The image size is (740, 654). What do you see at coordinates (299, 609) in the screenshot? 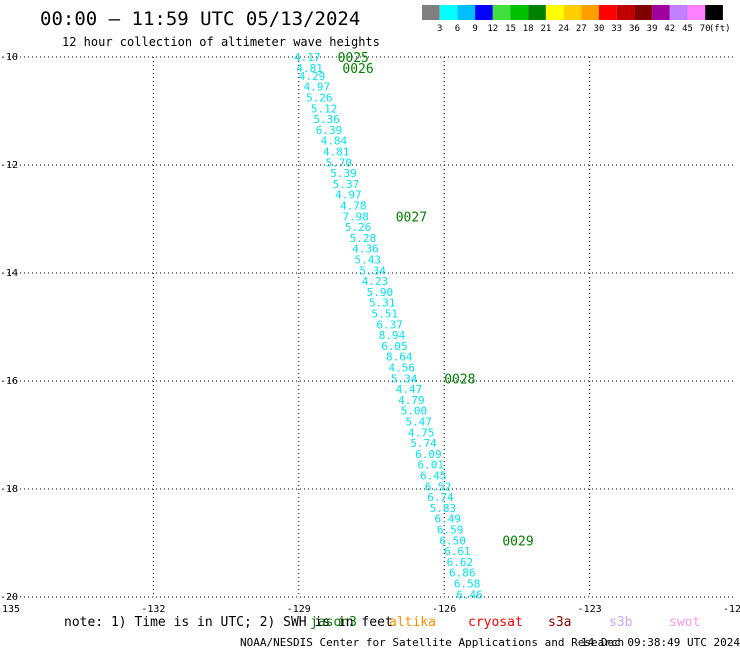
I see `x-tick-label: -129` at bounding box center [299, 609].